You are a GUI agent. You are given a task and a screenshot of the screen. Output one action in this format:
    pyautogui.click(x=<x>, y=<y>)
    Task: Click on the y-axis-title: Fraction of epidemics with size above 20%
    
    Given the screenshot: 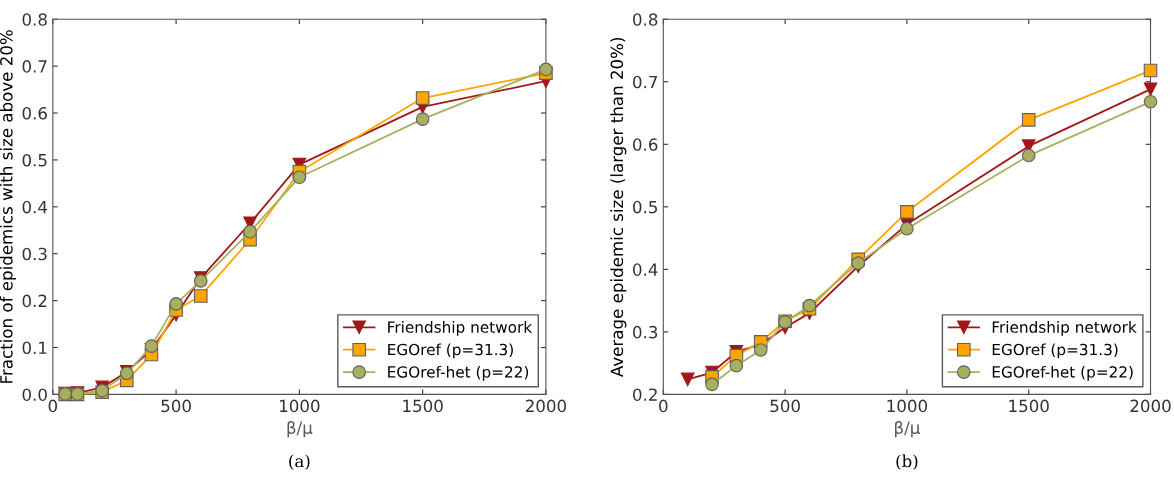 What is the action you would take?
    pyautogui.click(x=8, y=206)
    